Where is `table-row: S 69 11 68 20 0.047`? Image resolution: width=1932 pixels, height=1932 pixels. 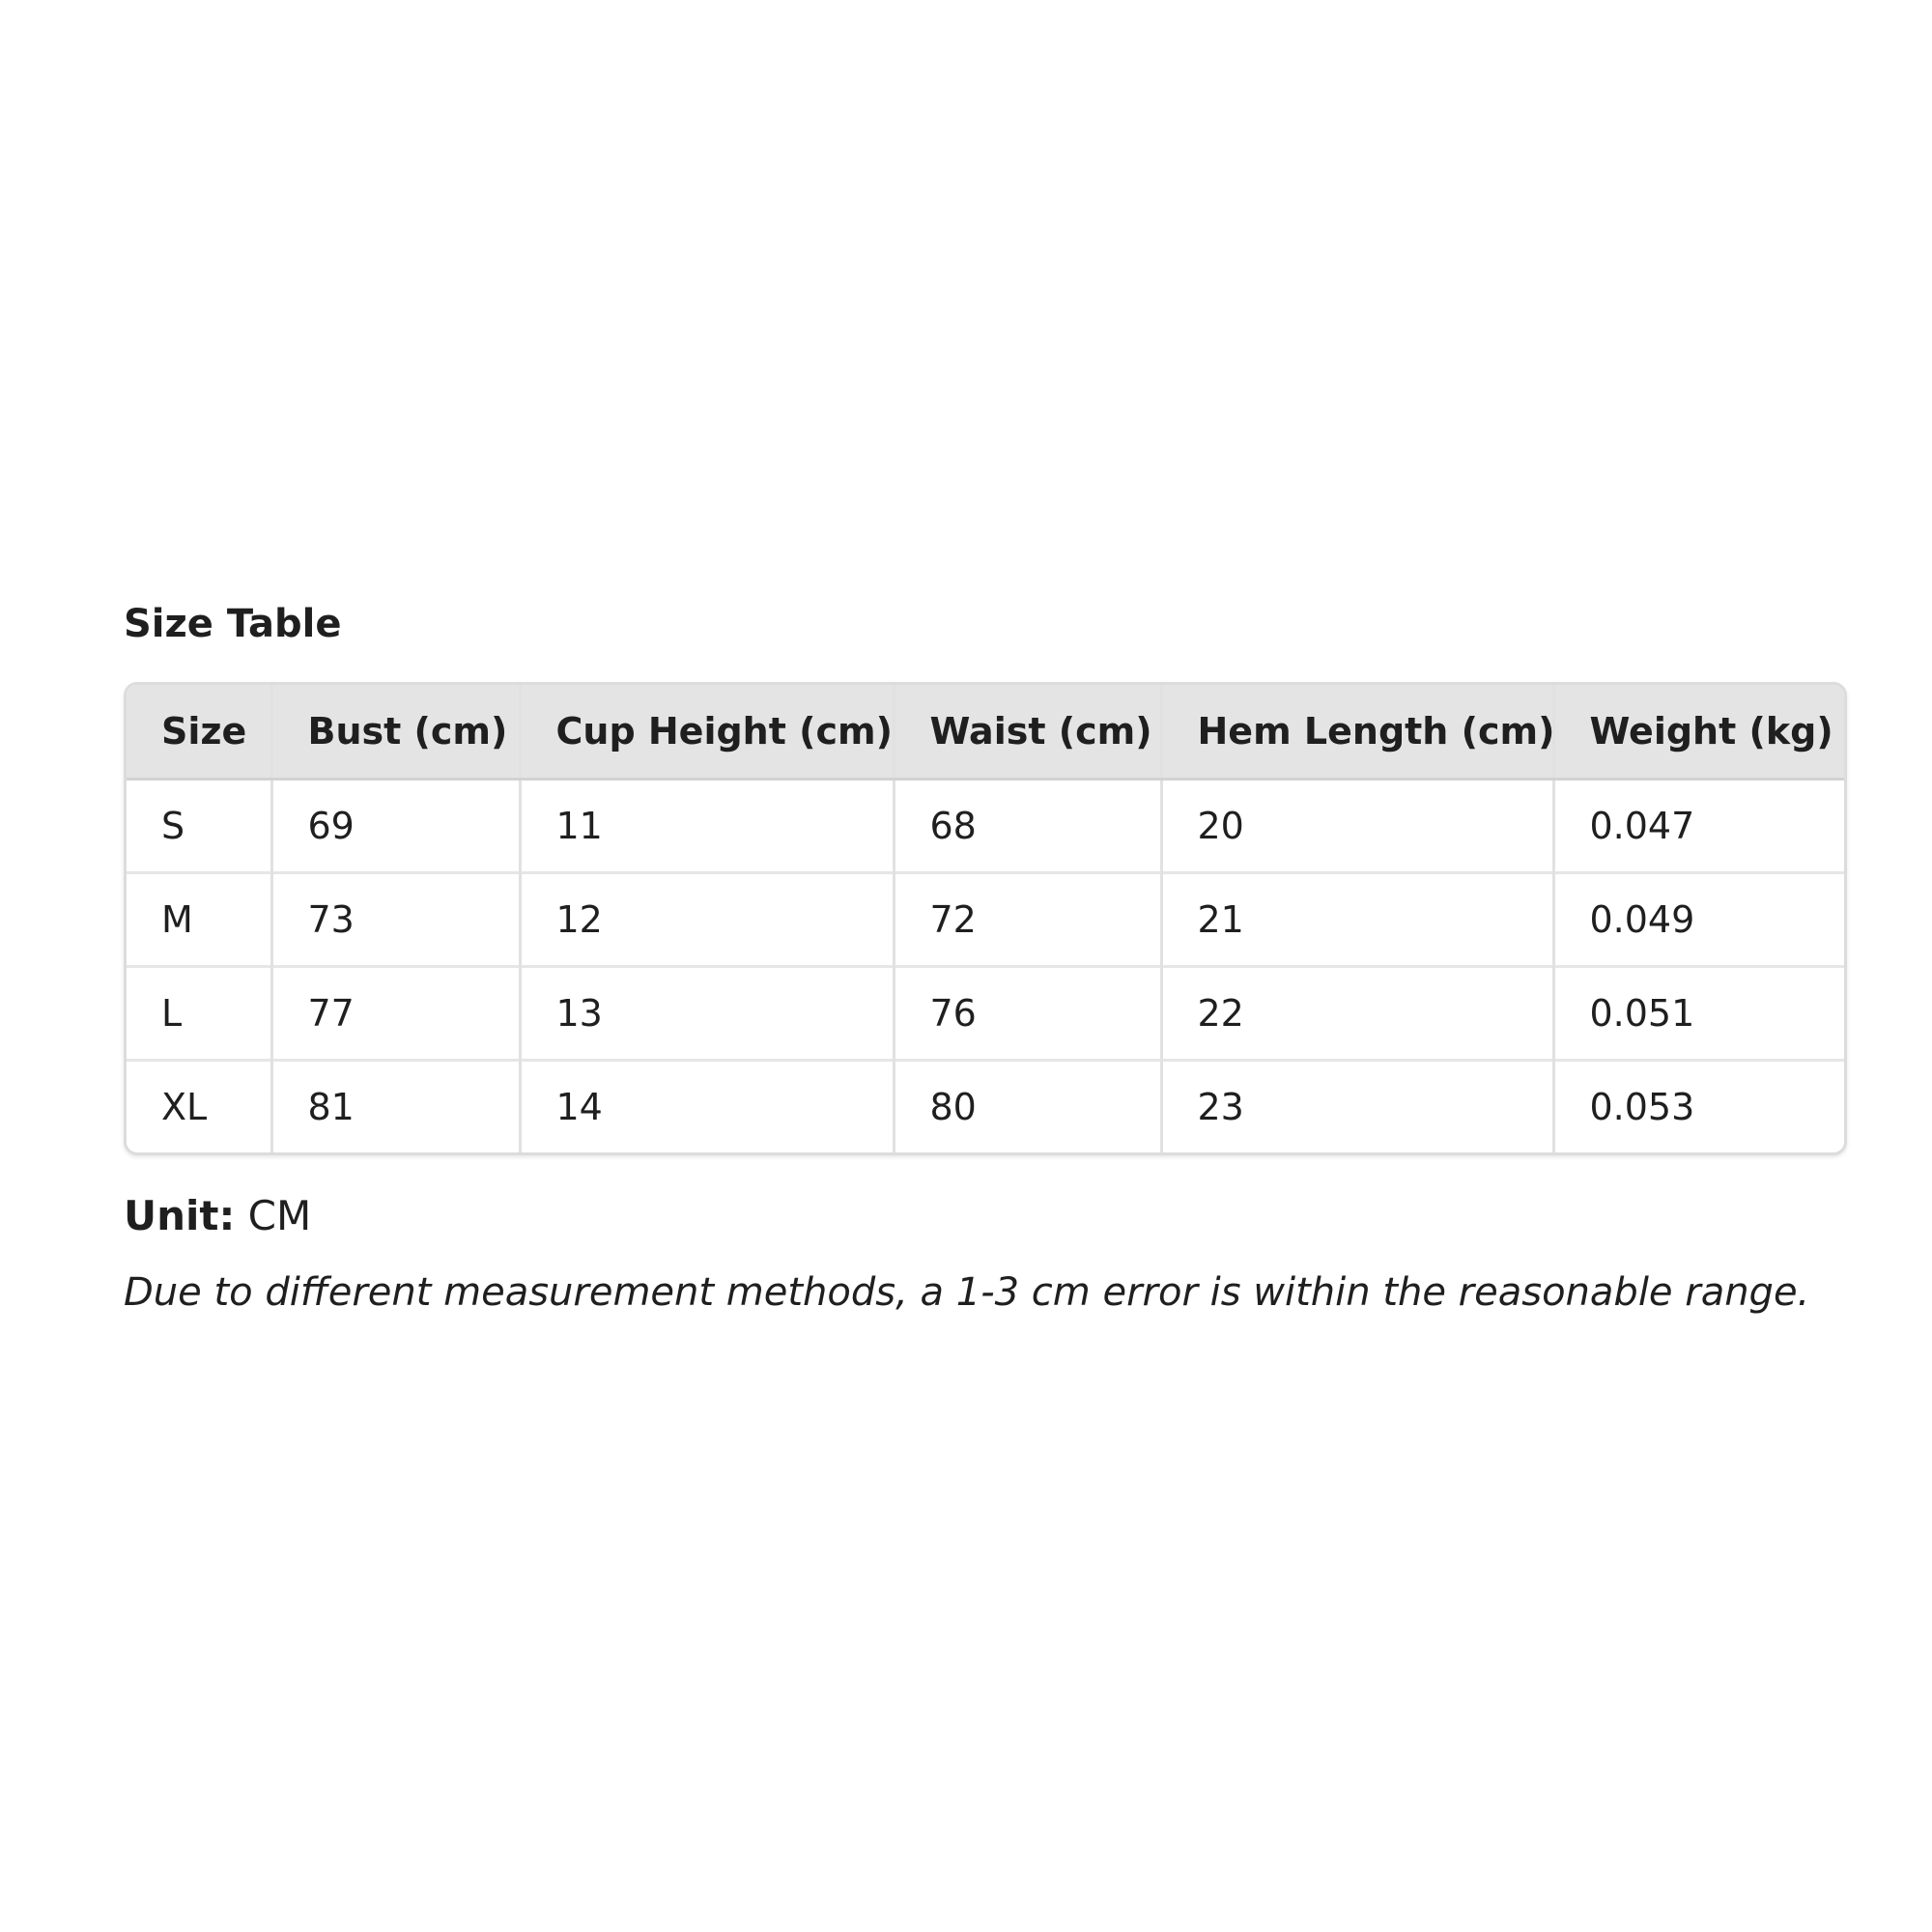 table-row: S 69 11 68 20 0.047 is located at coordinates (985, 826).